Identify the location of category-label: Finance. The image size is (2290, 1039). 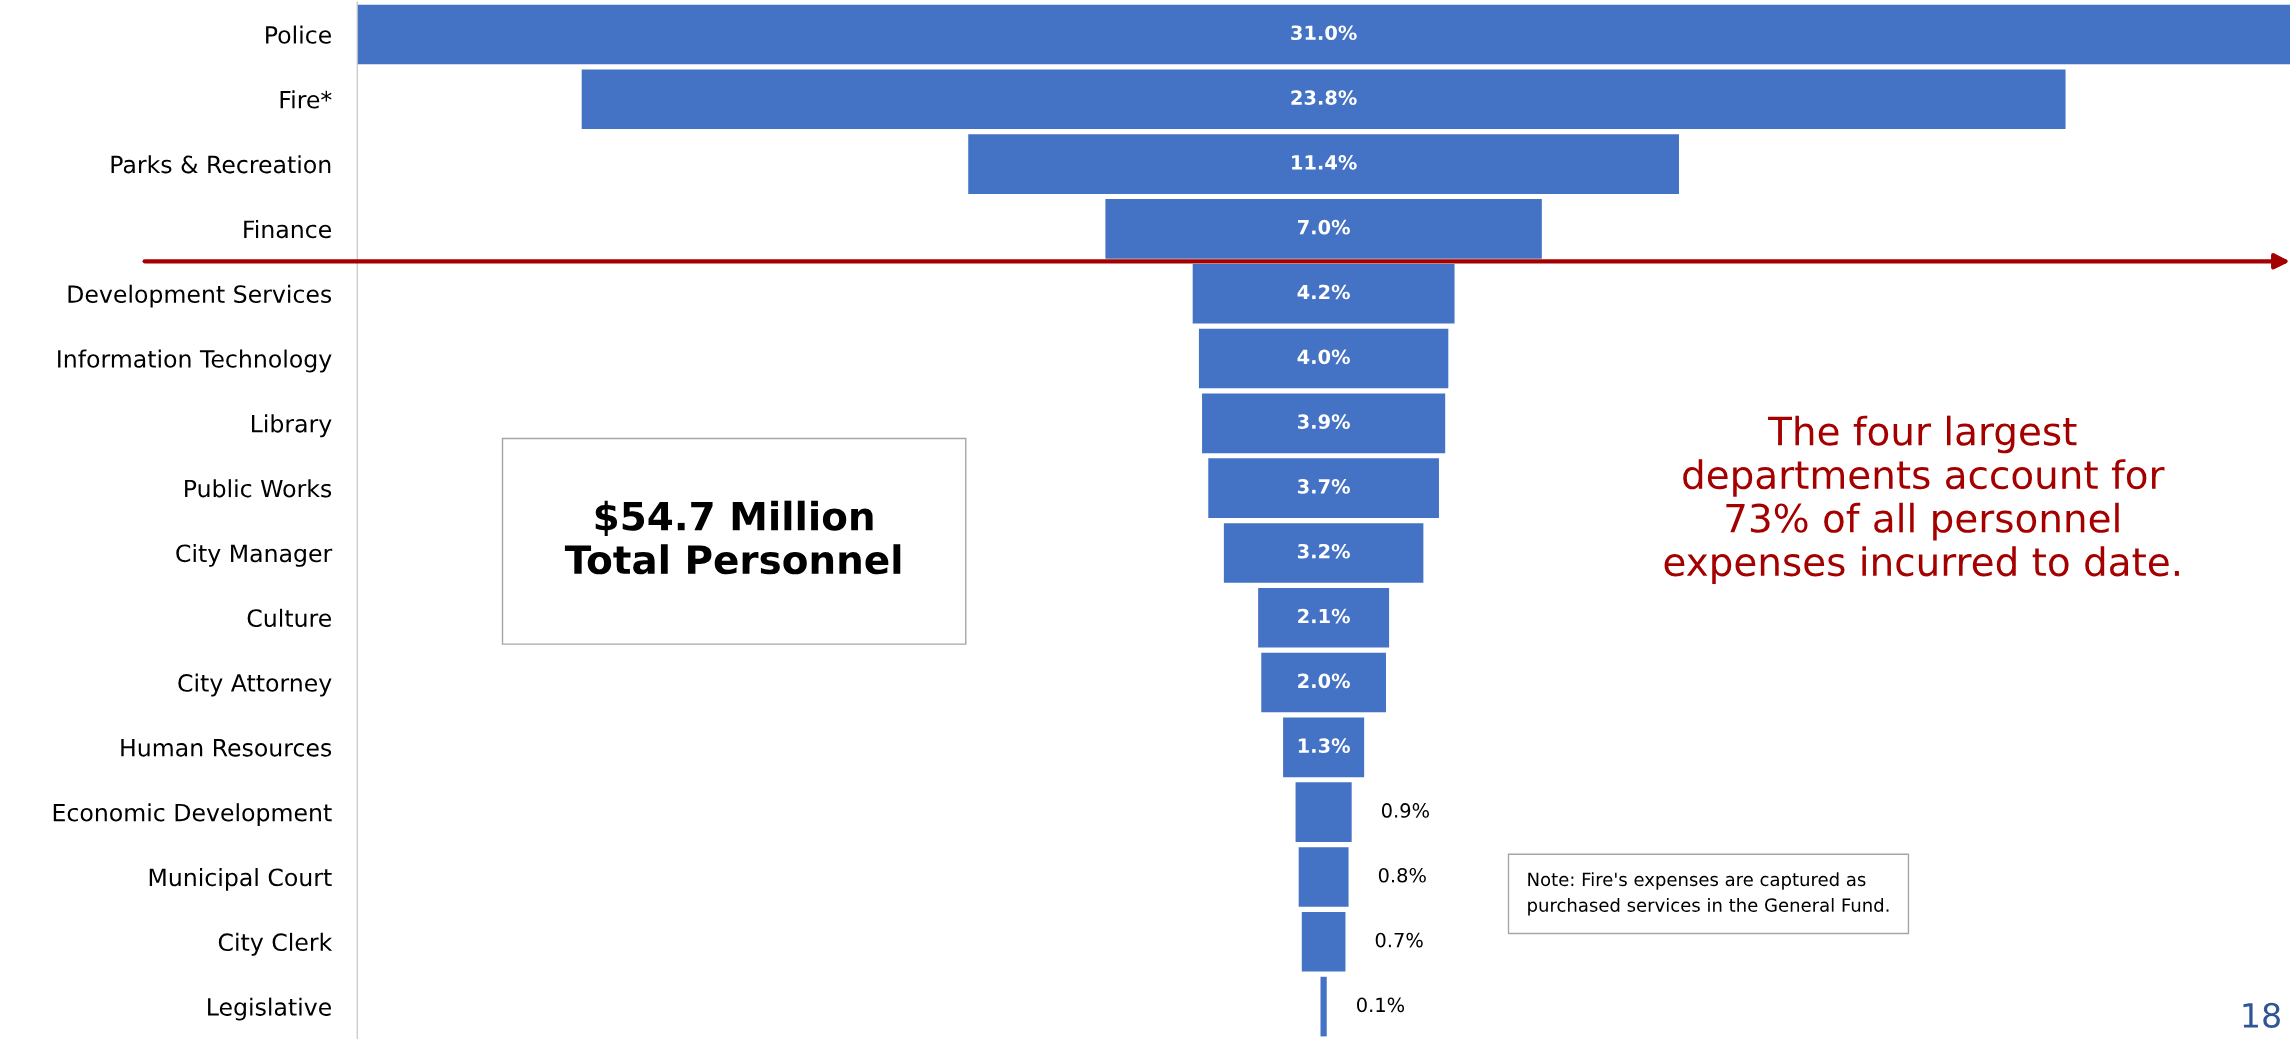
(287, 229).